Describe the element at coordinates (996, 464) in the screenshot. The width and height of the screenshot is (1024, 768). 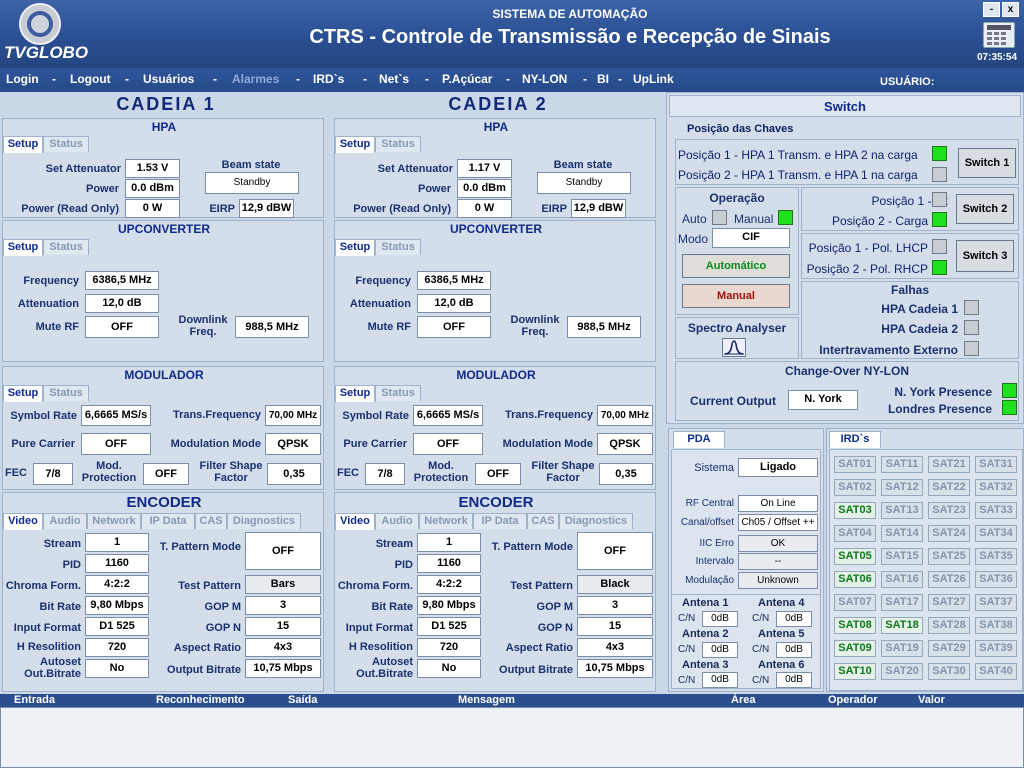
I see `sat-button: SAT31` at that location.